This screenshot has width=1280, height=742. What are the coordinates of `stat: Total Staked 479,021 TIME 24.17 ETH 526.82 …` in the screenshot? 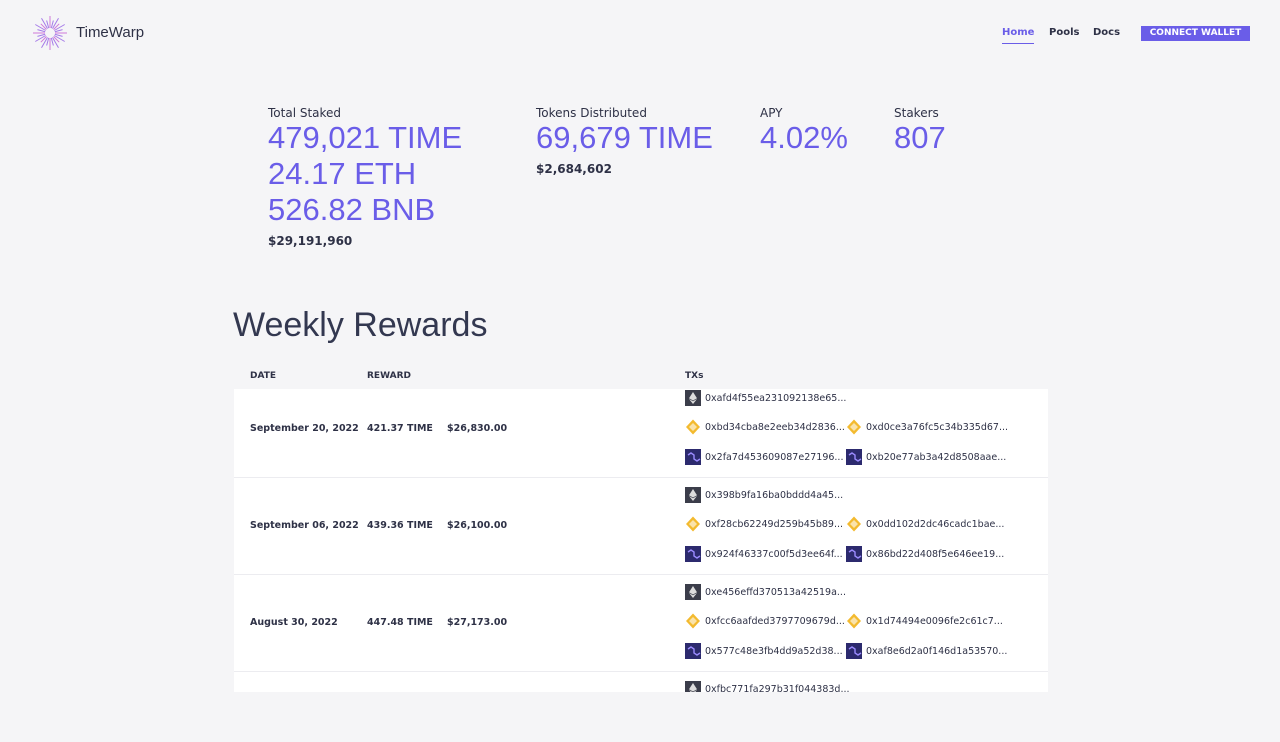 It's located at (365, 177).